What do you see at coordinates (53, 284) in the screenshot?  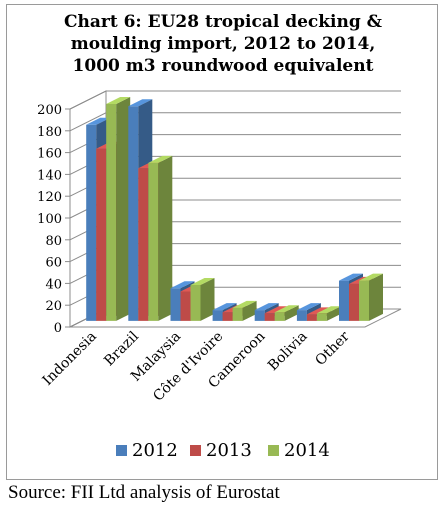 I see `y-tick-label: 40` at bounding box center [53, 284].